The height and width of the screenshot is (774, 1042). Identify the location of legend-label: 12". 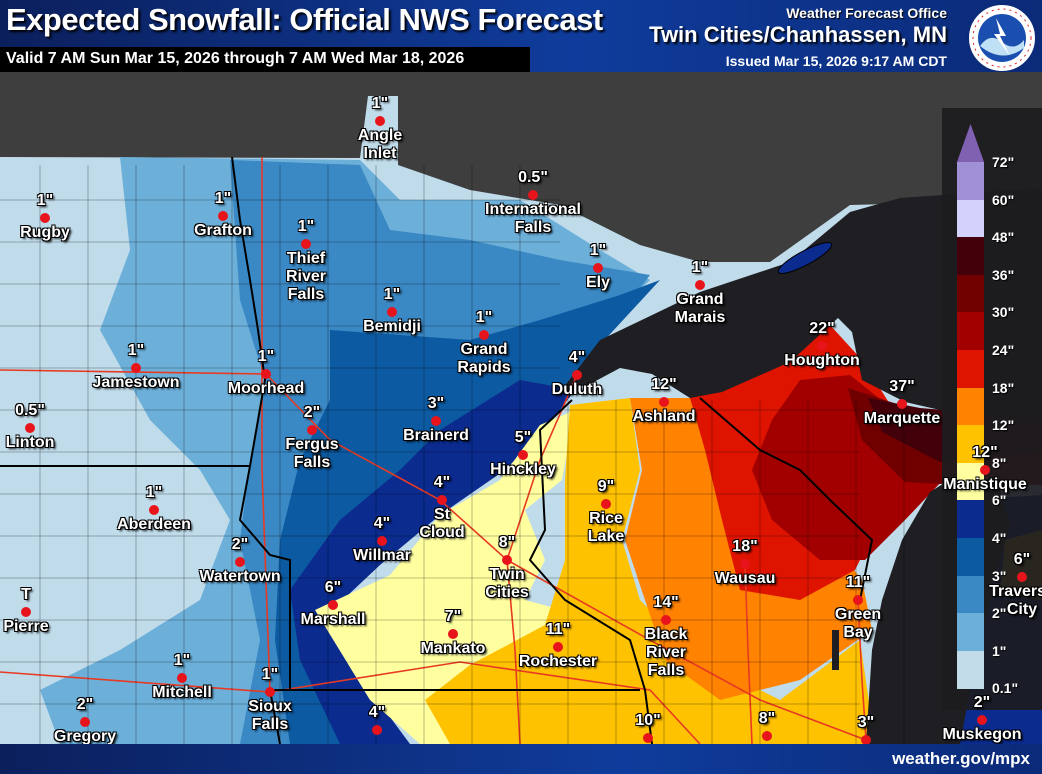
(1003, 425).